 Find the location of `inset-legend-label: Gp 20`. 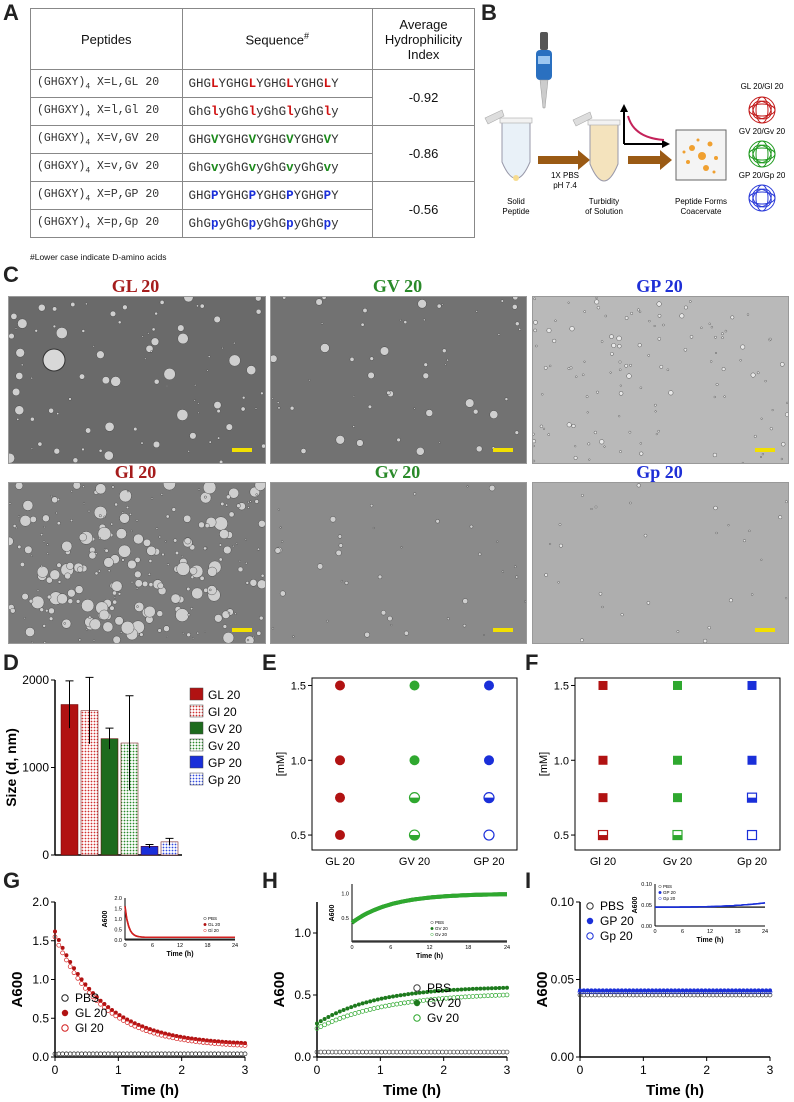

inset-legend-label: Gp 20 is located at coordinates (669, 898).